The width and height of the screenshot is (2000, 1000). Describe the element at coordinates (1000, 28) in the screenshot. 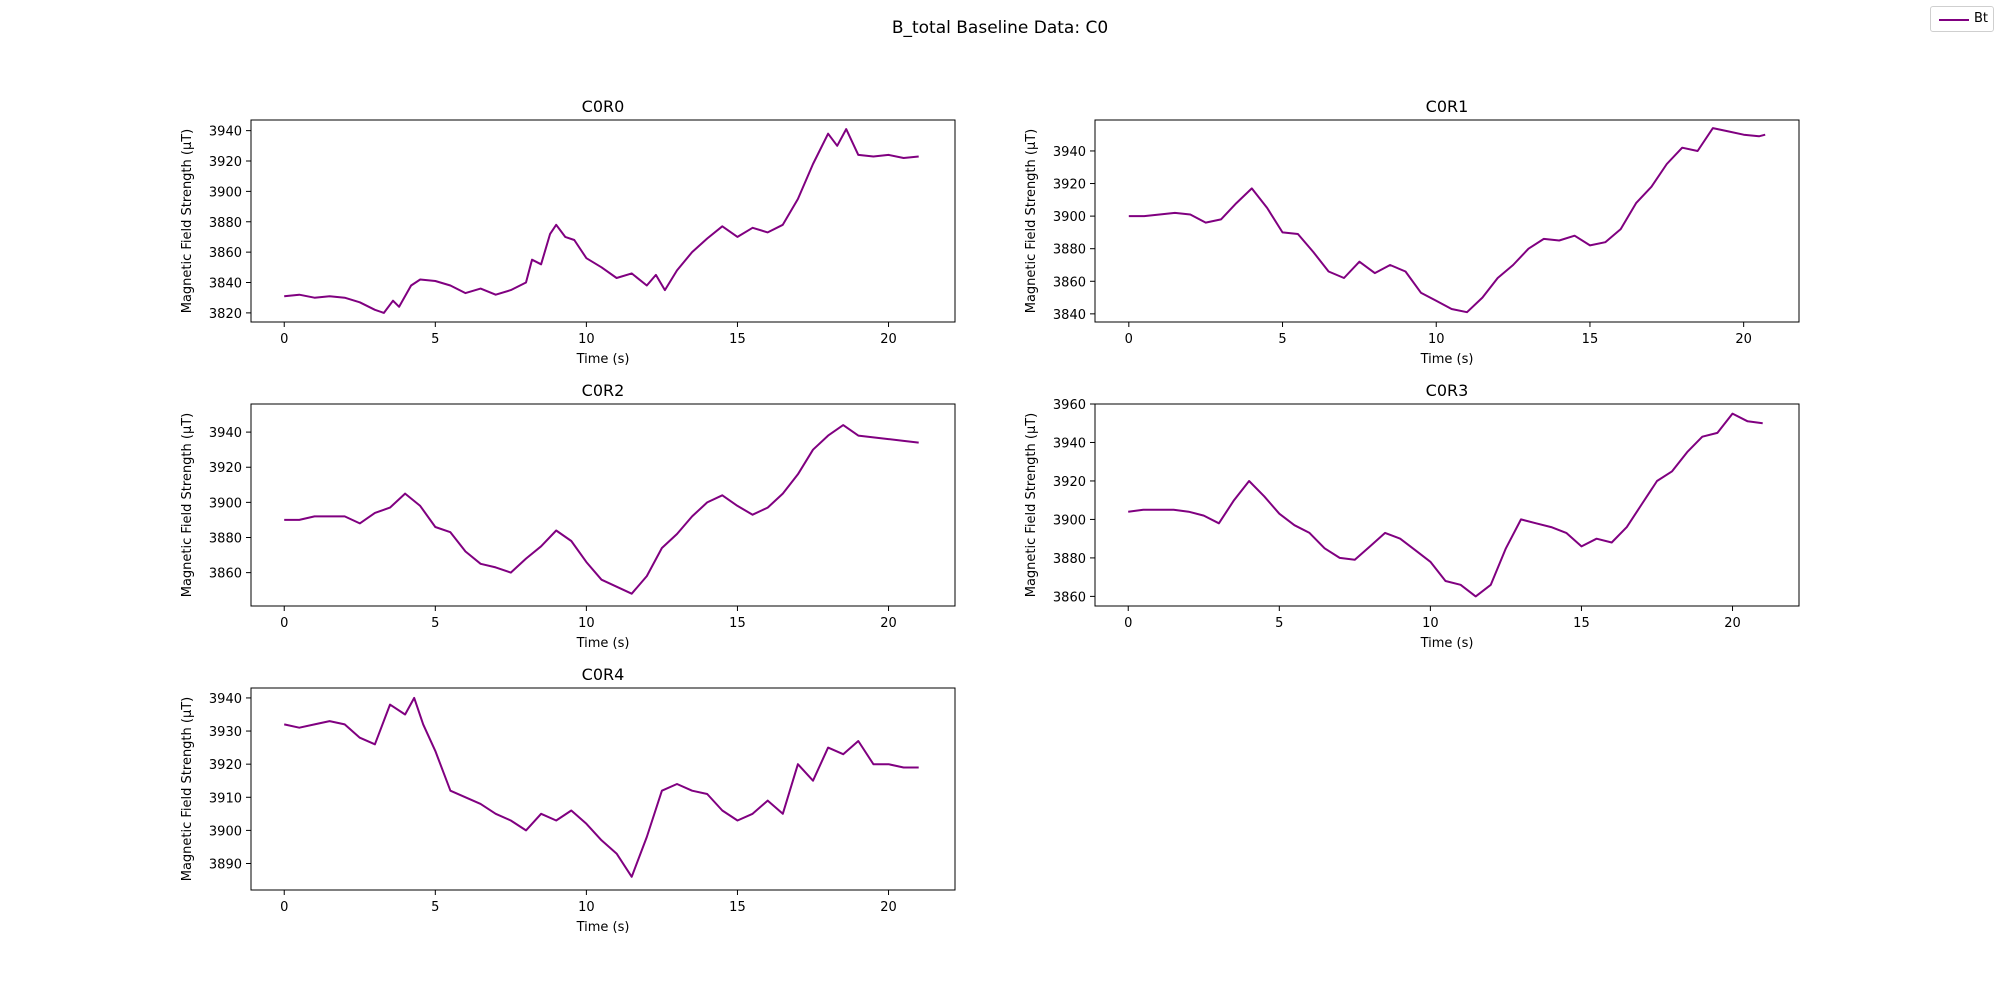

I see `figure-title: B_total Baseline Data: C0` at that location.